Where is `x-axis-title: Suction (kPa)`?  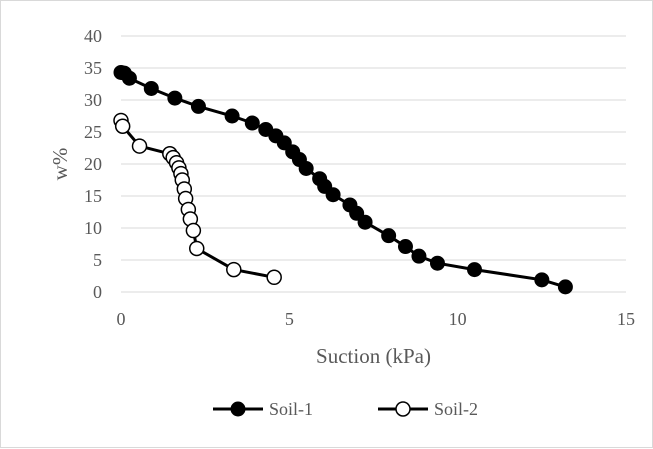 x-axis-title: Suction (kPa) is located at coordinates (373, 356).